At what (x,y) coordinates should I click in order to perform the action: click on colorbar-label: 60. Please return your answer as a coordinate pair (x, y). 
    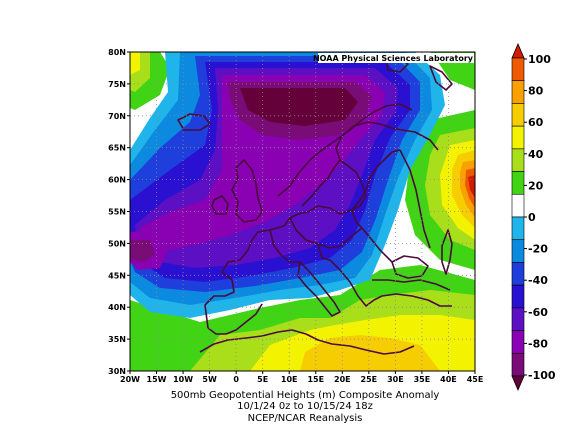
    Looking at the image, I should click on (536, 122).